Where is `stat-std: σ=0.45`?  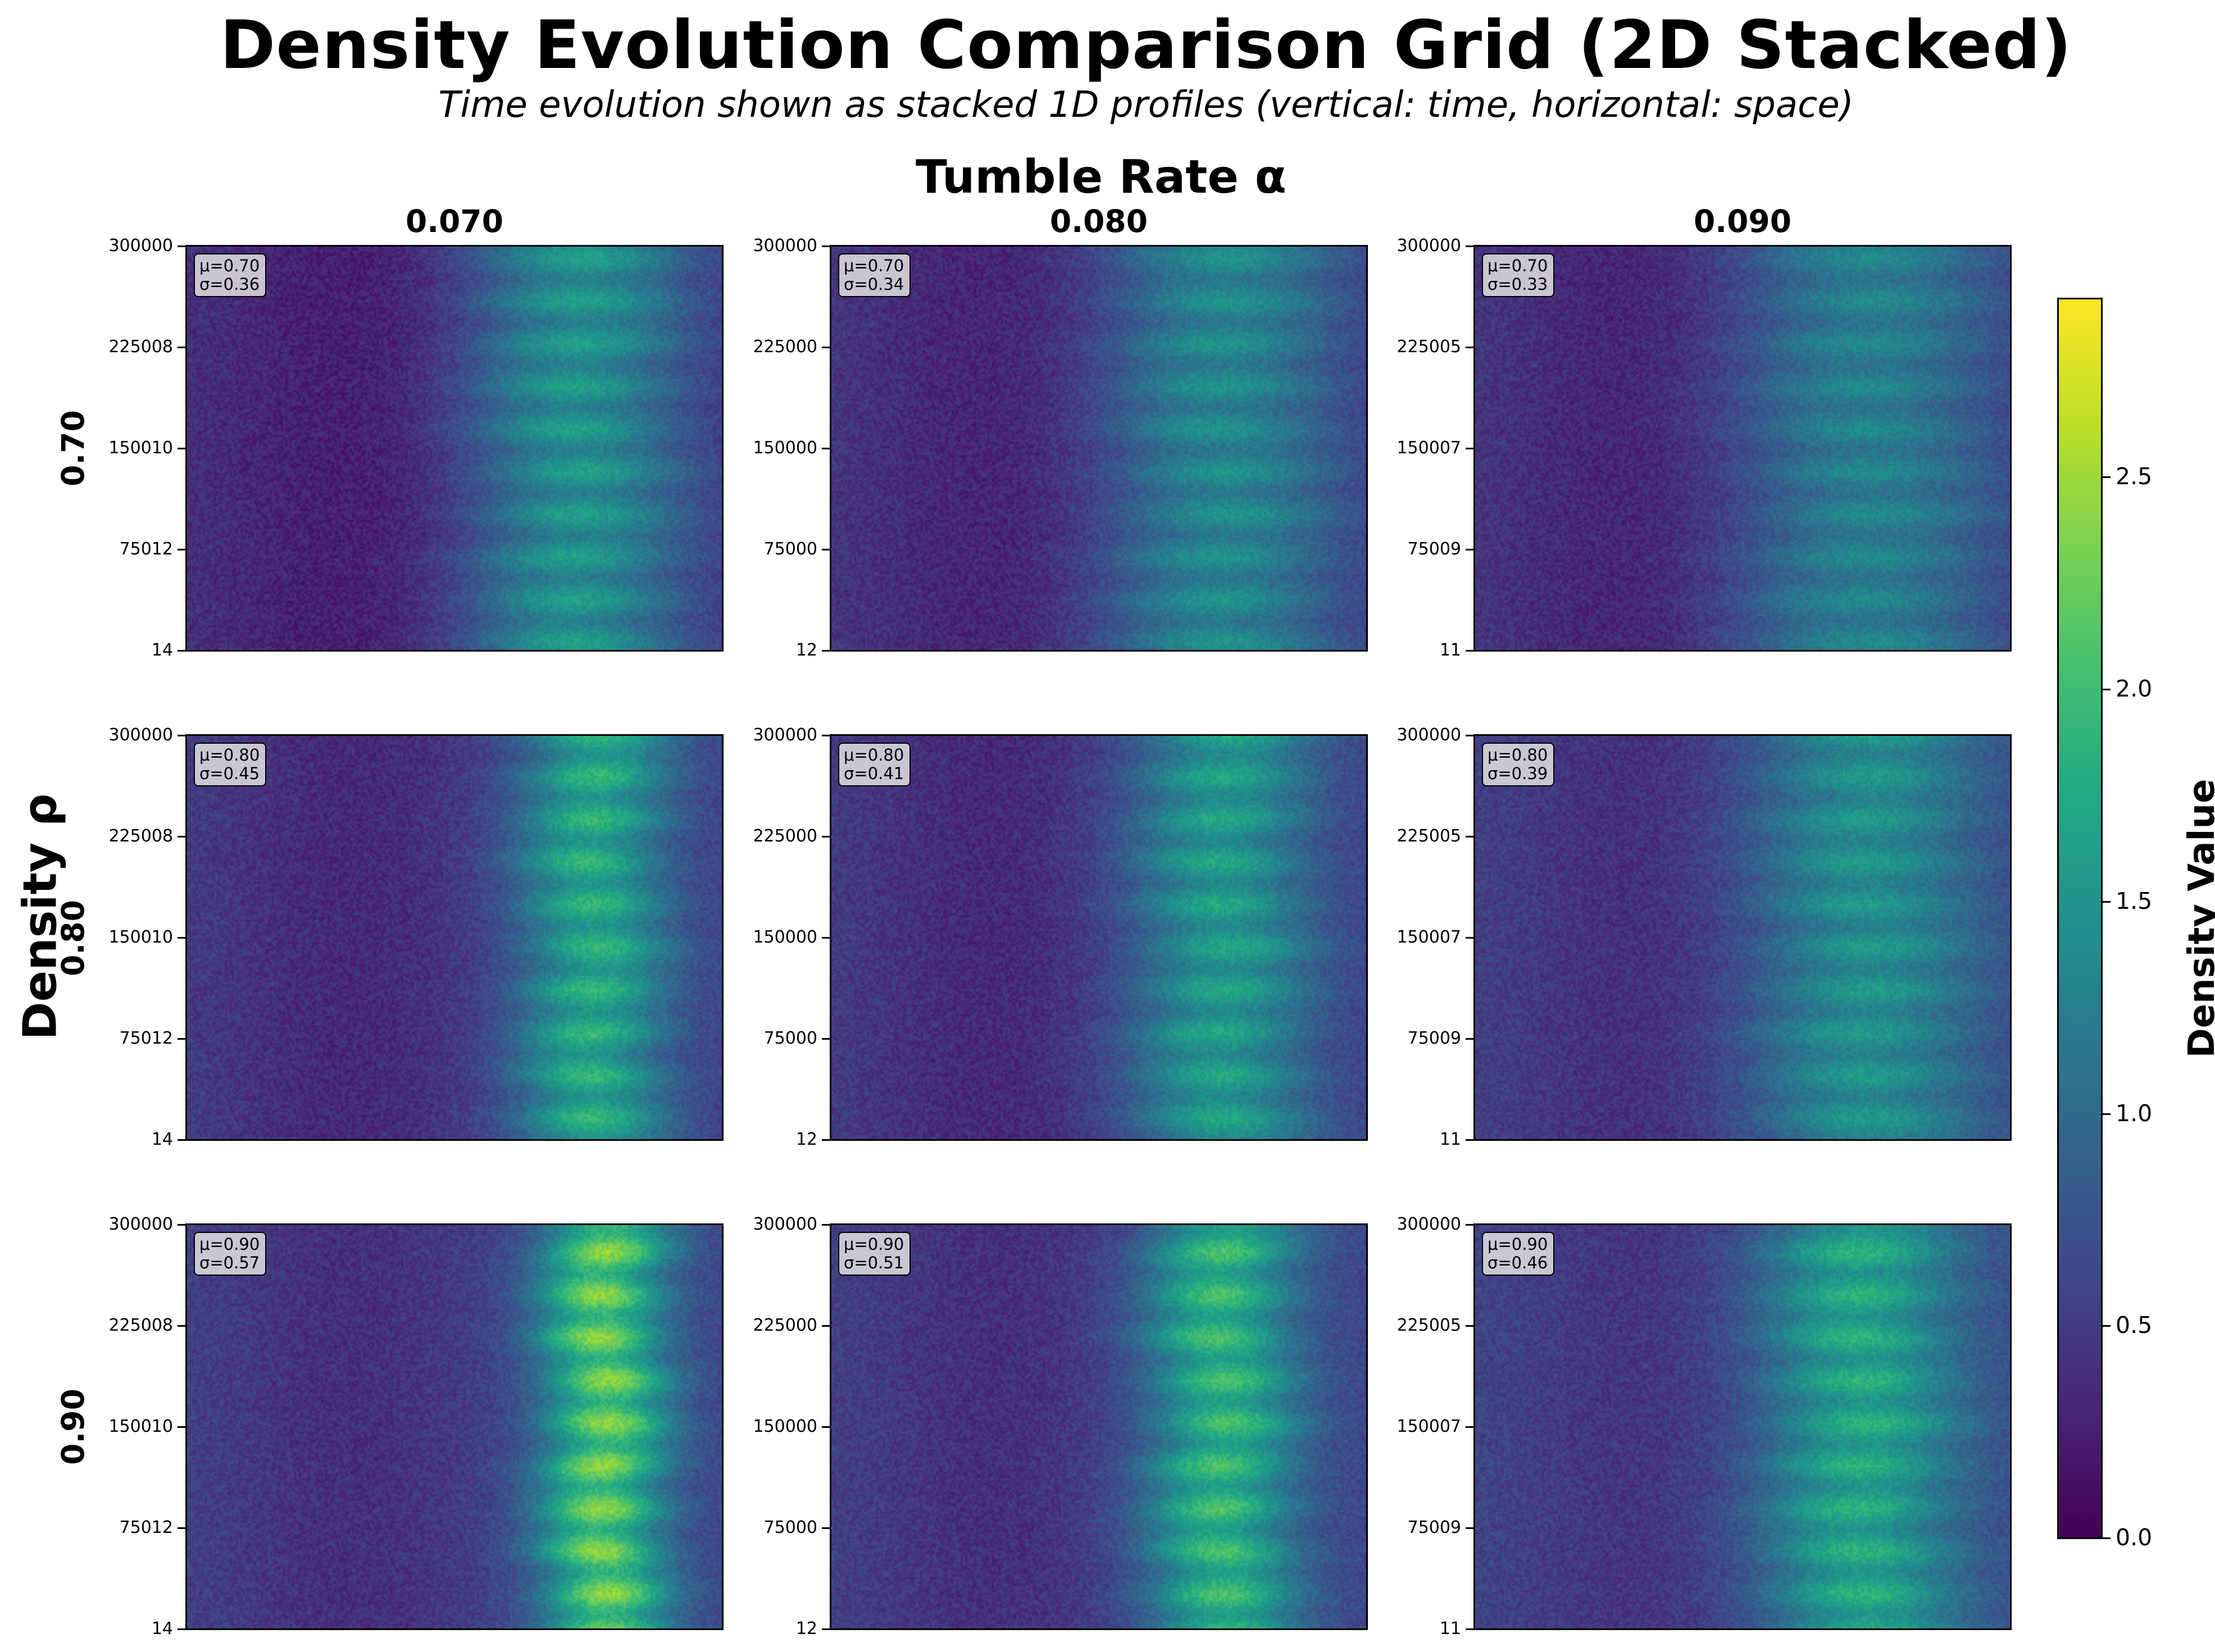 stat-std: σ=0.45 is located at coordinates (229, 774).